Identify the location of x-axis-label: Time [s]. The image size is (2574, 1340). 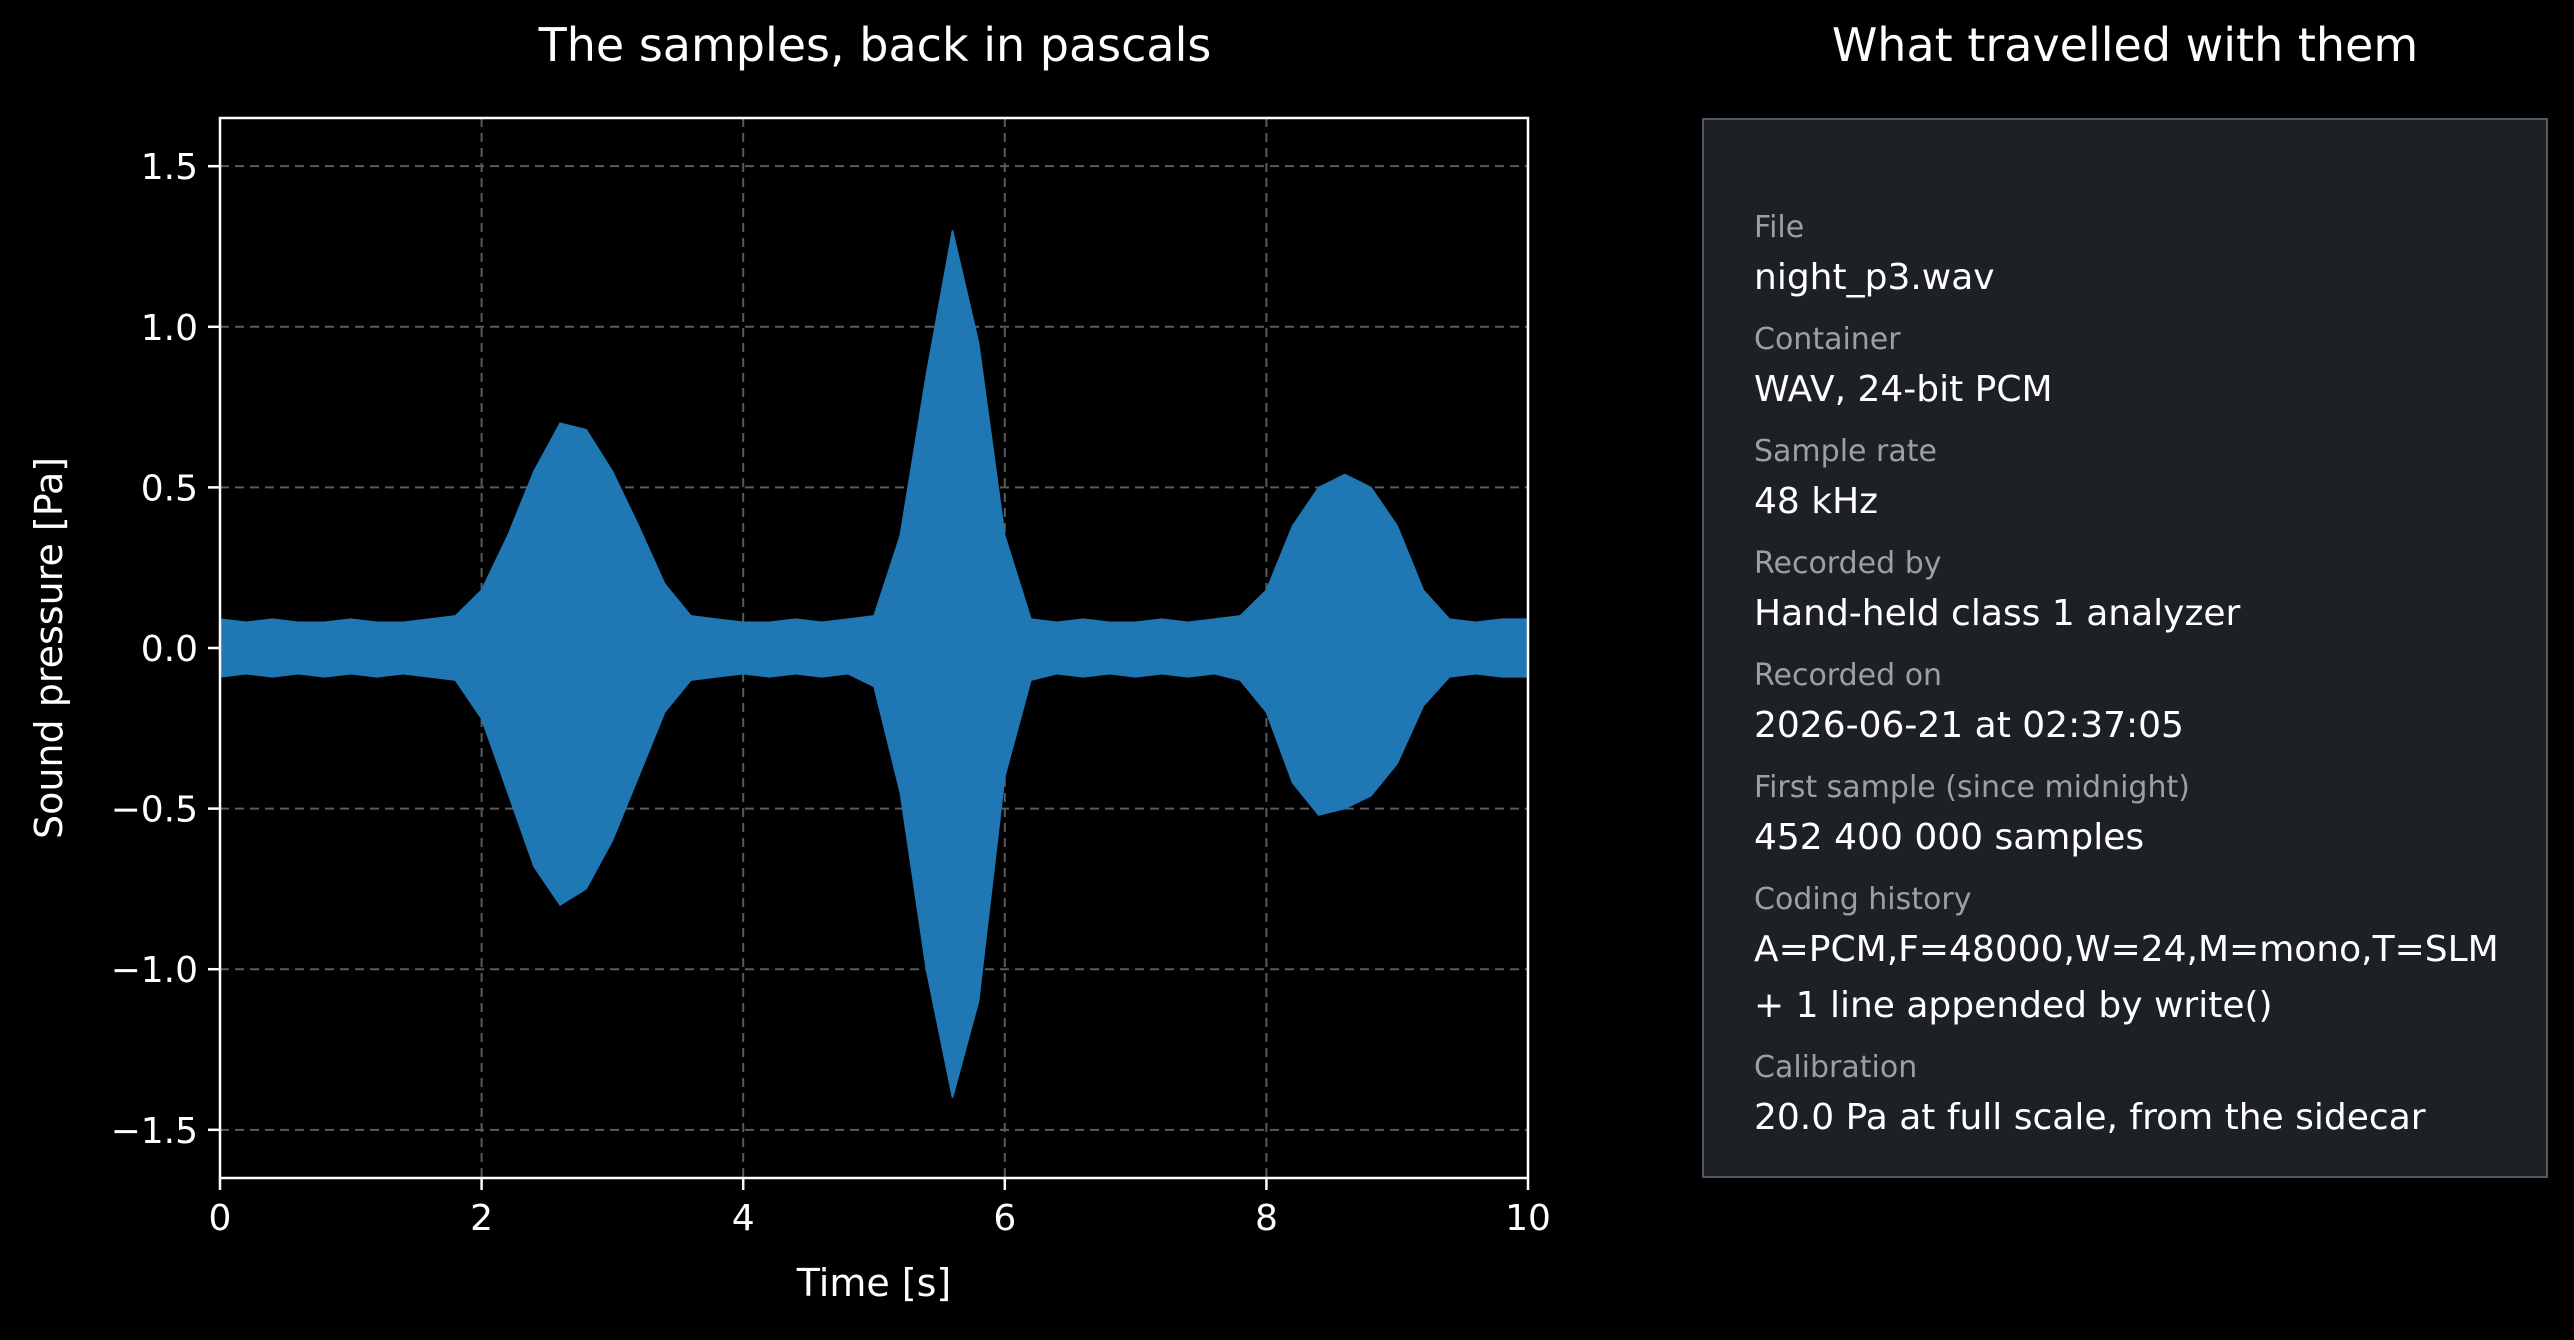
(874, 1283).